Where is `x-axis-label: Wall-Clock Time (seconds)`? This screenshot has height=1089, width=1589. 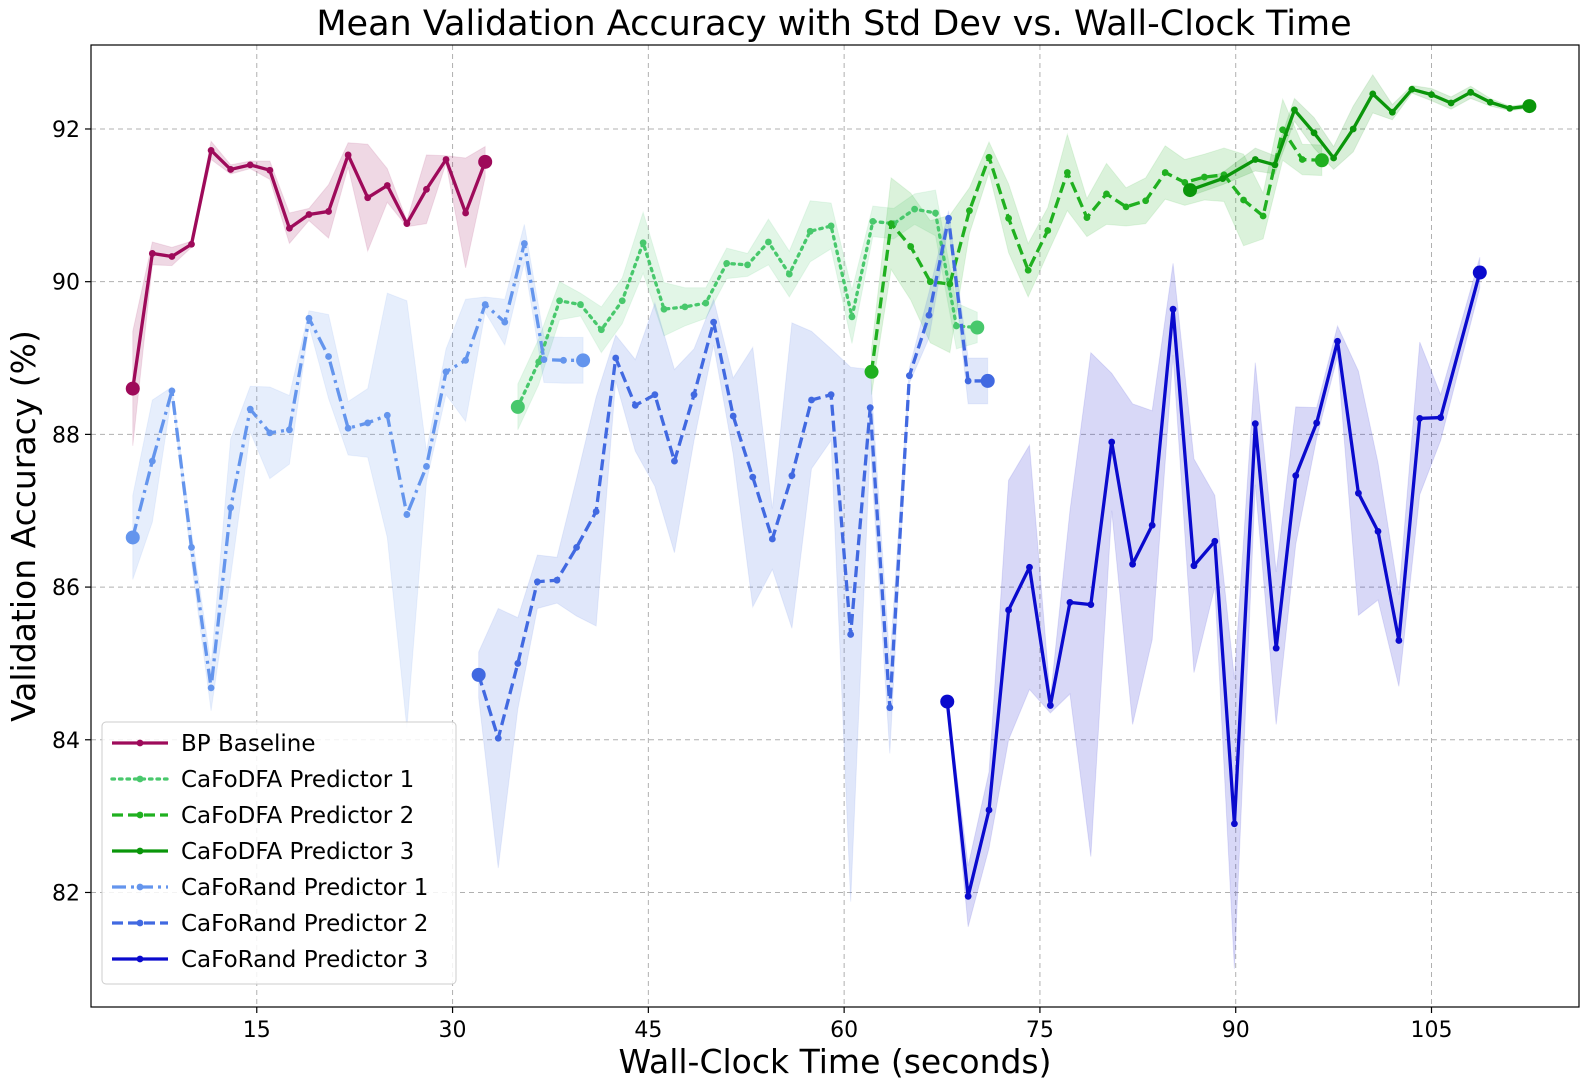 x-axis-label: Wall-Clock Time (seconds) is located at coordinates (834, 1061).